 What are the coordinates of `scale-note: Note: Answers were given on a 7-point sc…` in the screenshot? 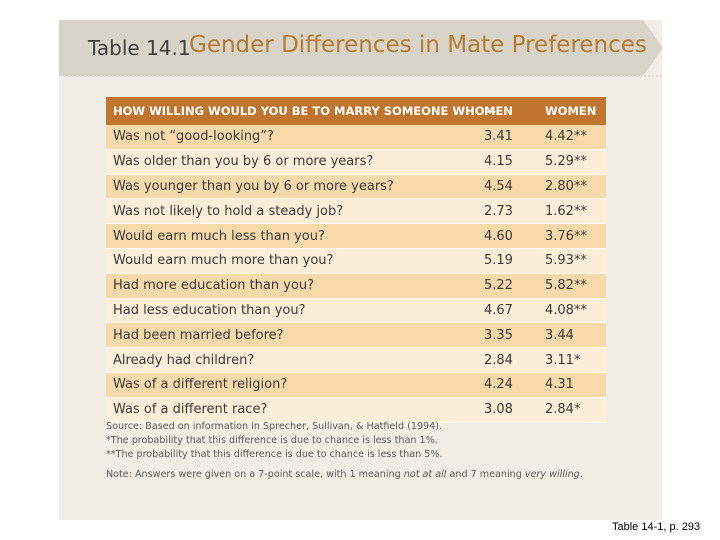 It's located at (344, 474).